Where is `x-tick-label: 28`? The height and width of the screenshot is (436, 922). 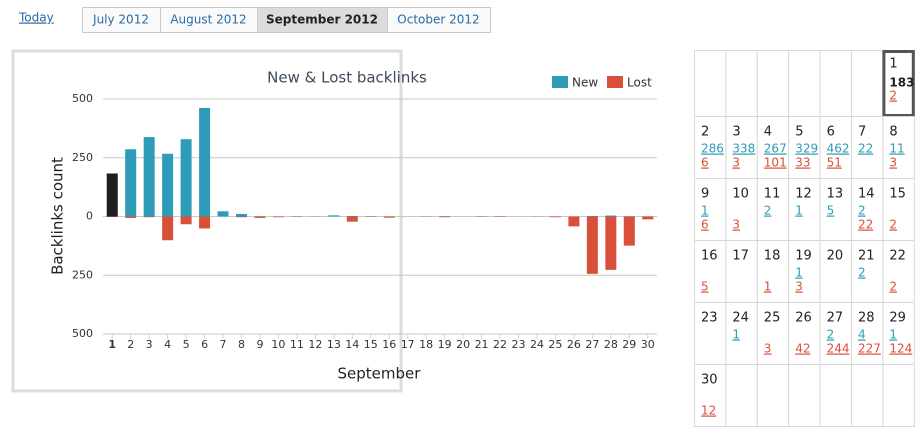 x-tick-label: 28 is located at coordinates (611, 344).